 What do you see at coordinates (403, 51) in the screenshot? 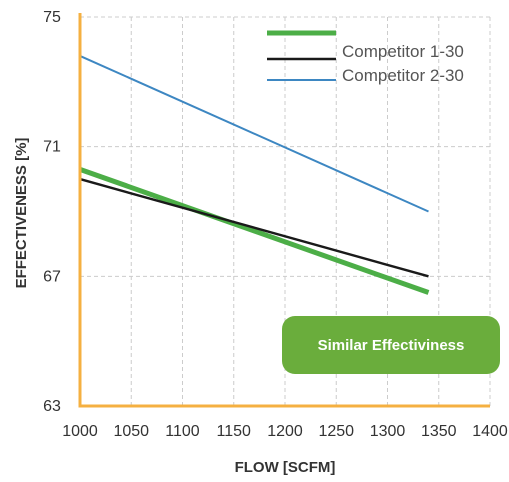
I see `legend-label-2: Competitor 1-30` at bounding box center [403, 51].